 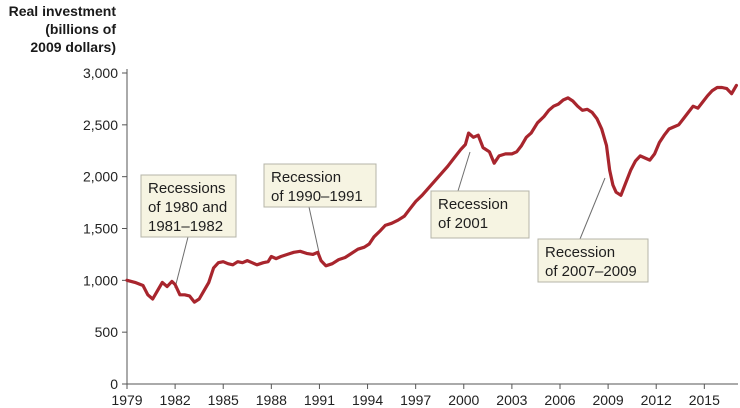 What do you see at coordinates (114, 384) in the screenshot?
I see `y-tick-label: 0` at bounding box center [114, 384].